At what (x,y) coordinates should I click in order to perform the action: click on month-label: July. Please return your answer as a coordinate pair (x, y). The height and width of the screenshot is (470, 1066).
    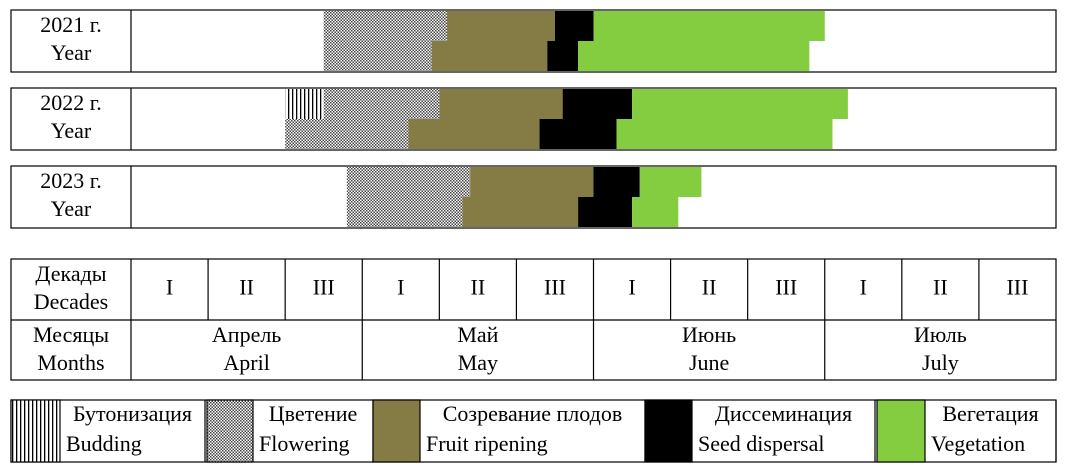
    Looking at the image, I should click on (940, 362).